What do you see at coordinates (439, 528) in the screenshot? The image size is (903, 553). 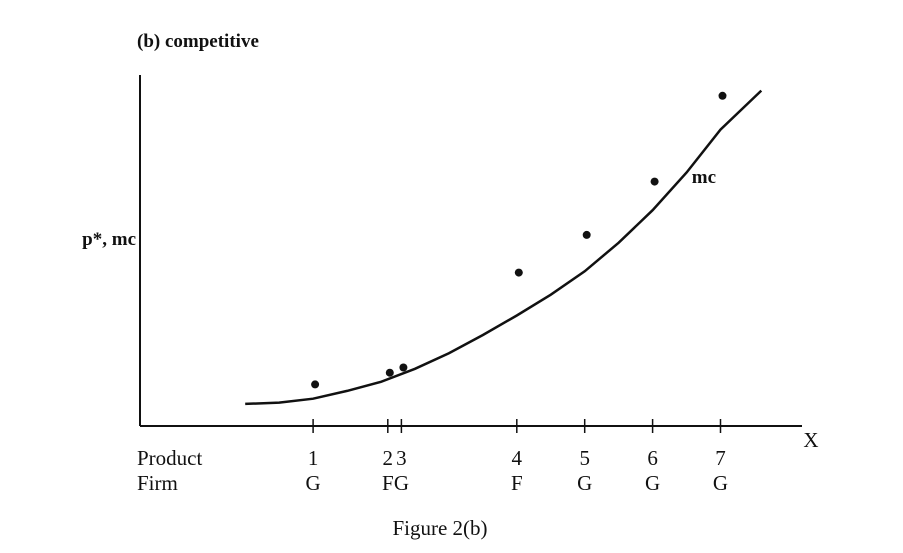 I see `figure-caption: Figure 2(b)` at bounding box center [439, 528].